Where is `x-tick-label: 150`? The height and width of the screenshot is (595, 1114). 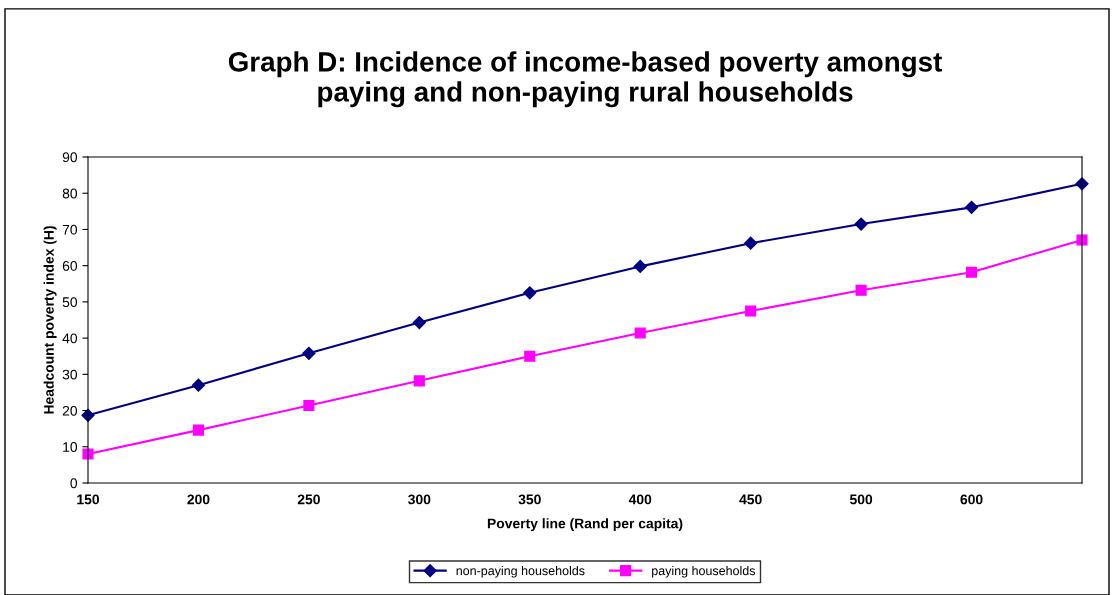 x-tick-label: 150 is located at coordinates (88, 499).